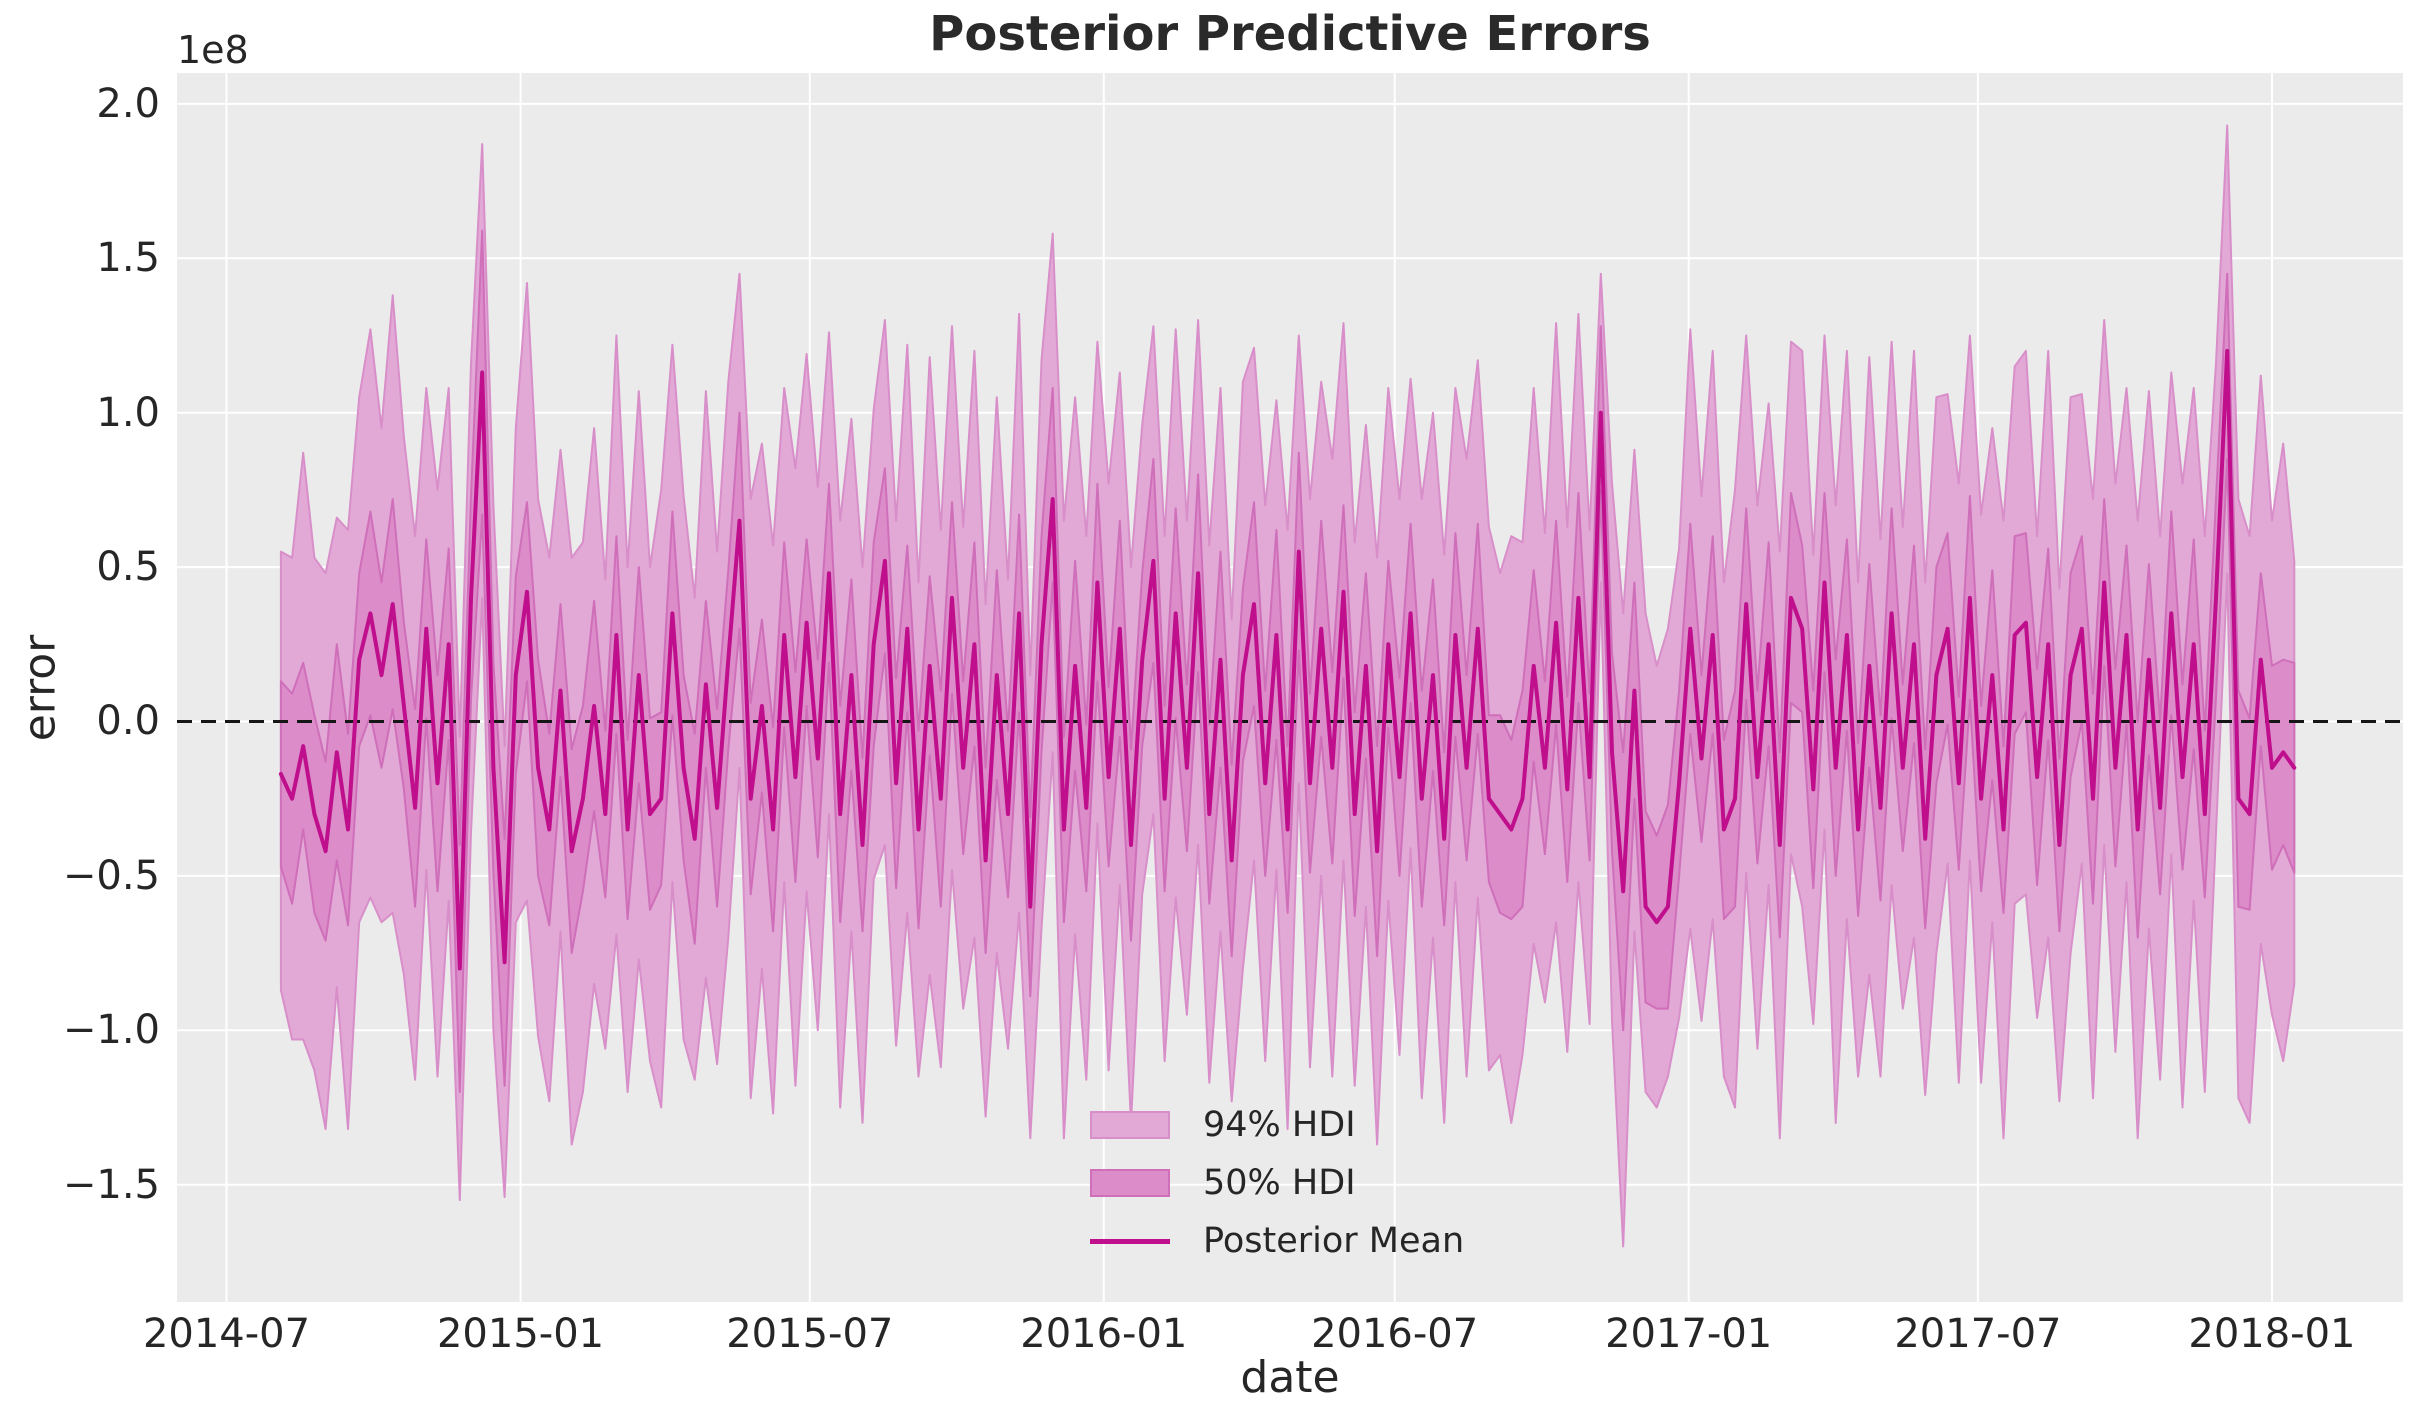 The width and height of the screenshot is (2423, 1423). I want to click on posterior-mean-swatch-wrap, so click(1130, 1241).